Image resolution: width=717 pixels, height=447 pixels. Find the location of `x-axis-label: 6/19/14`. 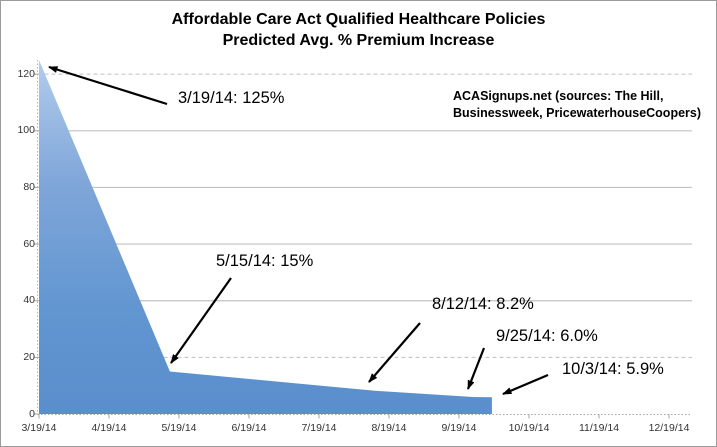

x-axis-label: 6/19/14 is located at coordinates (249, 428).